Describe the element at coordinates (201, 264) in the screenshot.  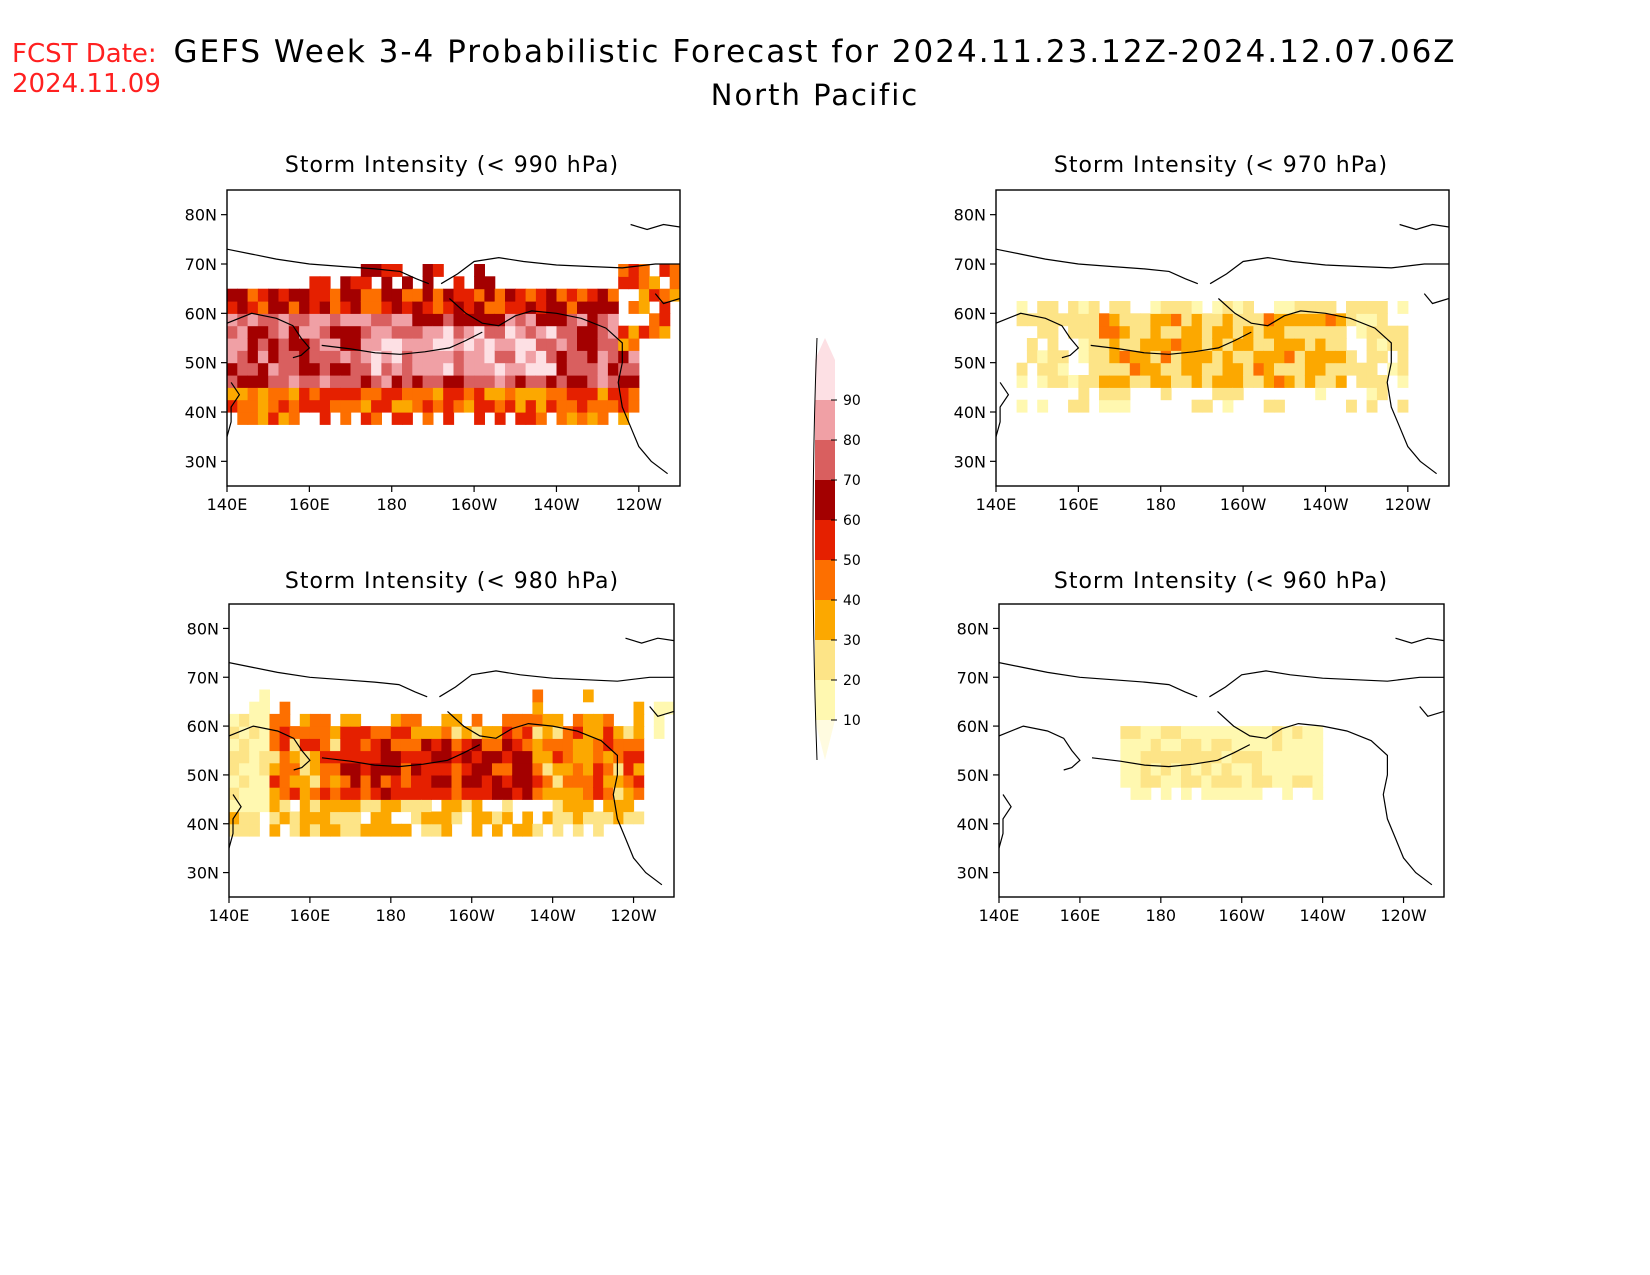
I see `lat-tick-label: 70N` at that location.